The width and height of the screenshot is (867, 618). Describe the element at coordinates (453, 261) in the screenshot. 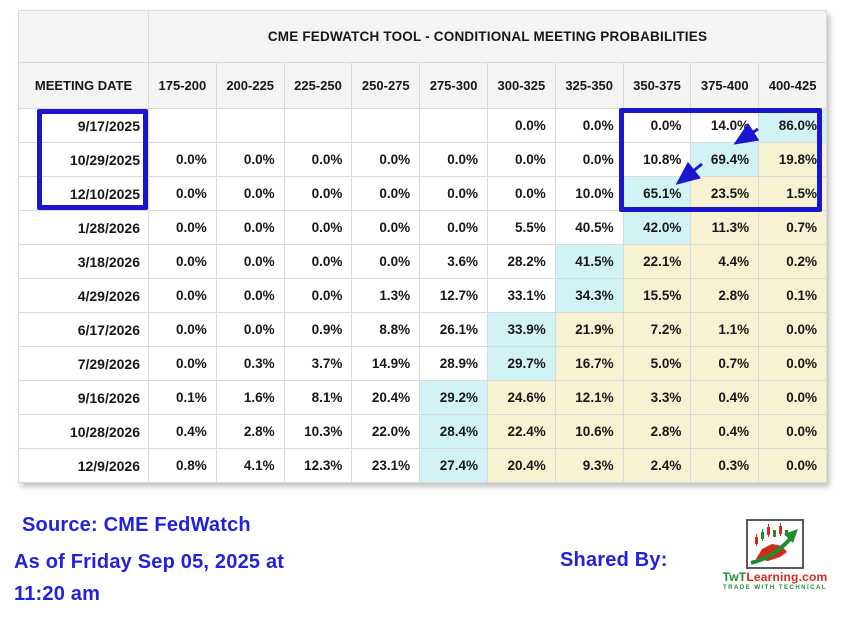

I see `probability-cell: 3.6%` at that location.